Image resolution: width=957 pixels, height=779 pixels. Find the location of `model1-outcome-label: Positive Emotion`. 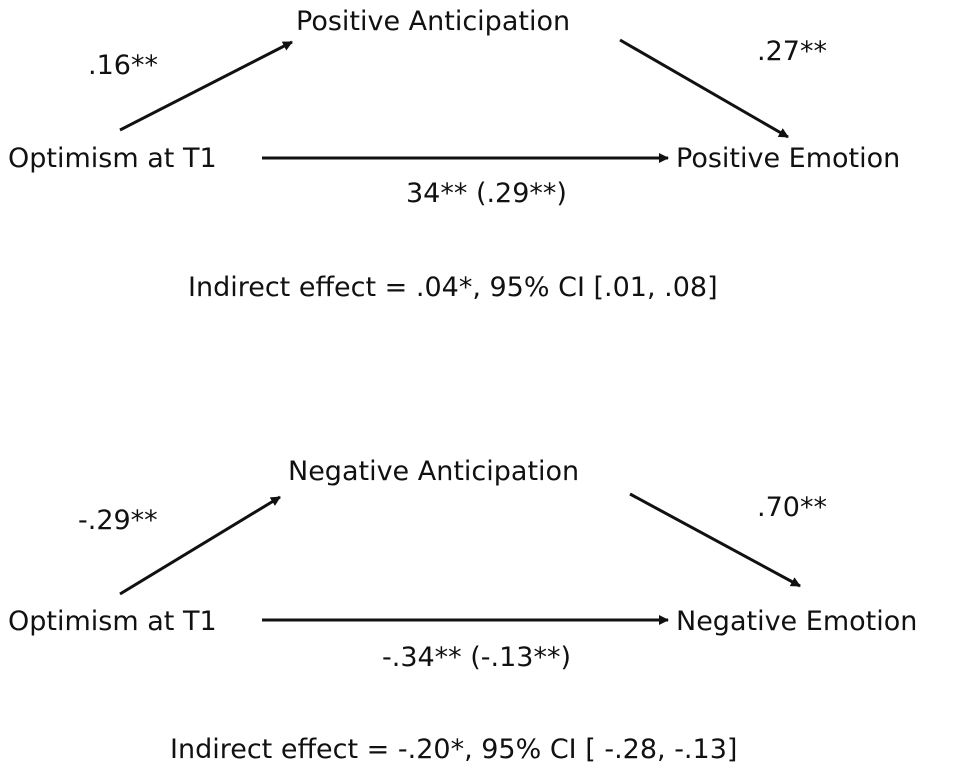

model1-outcome-label: Positive Emotion is located at coordinates (788, 158).